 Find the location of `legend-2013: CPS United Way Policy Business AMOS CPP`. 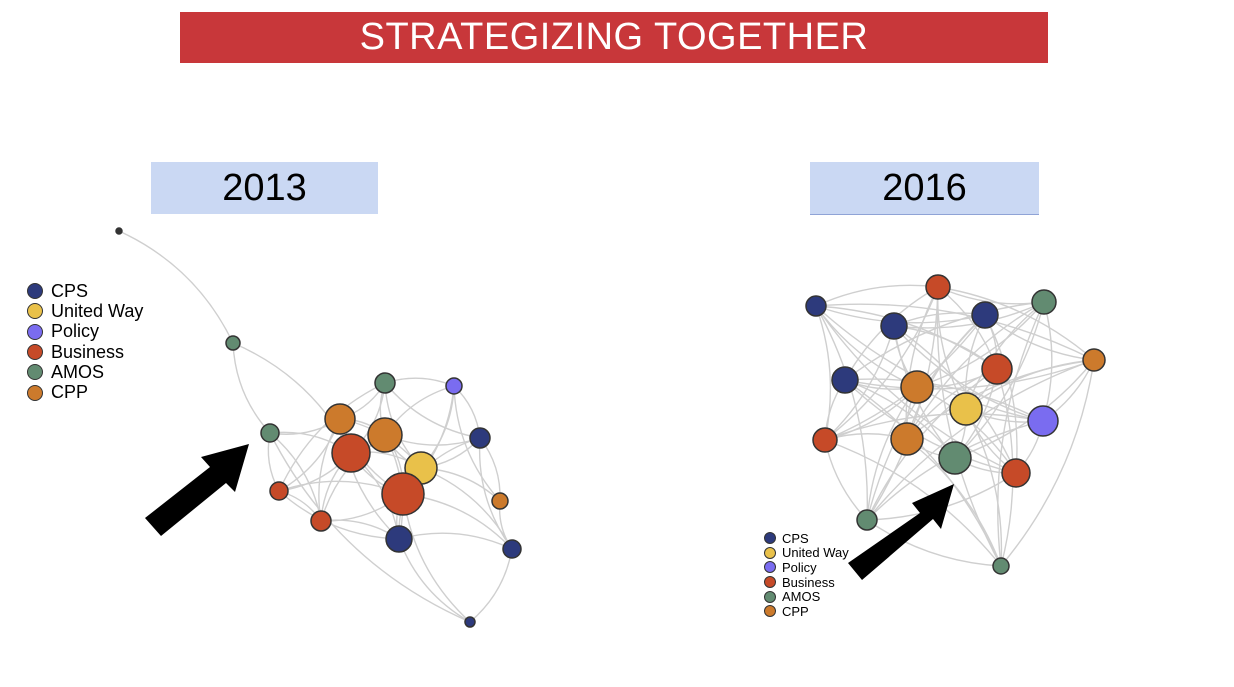

legend-2013: CPS United Way Policy Business AMOS CPP is located at coordinates (85, 342).